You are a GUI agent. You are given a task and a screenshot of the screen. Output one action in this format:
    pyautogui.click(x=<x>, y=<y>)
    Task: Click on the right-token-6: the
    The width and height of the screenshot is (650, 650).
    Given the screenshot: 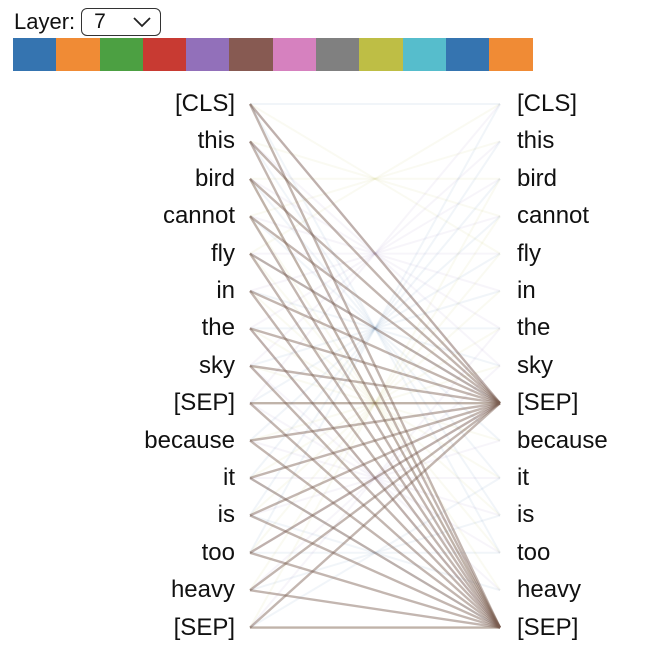 What is the action you would take?
    pyautogui.click(x=534, y=328)
    